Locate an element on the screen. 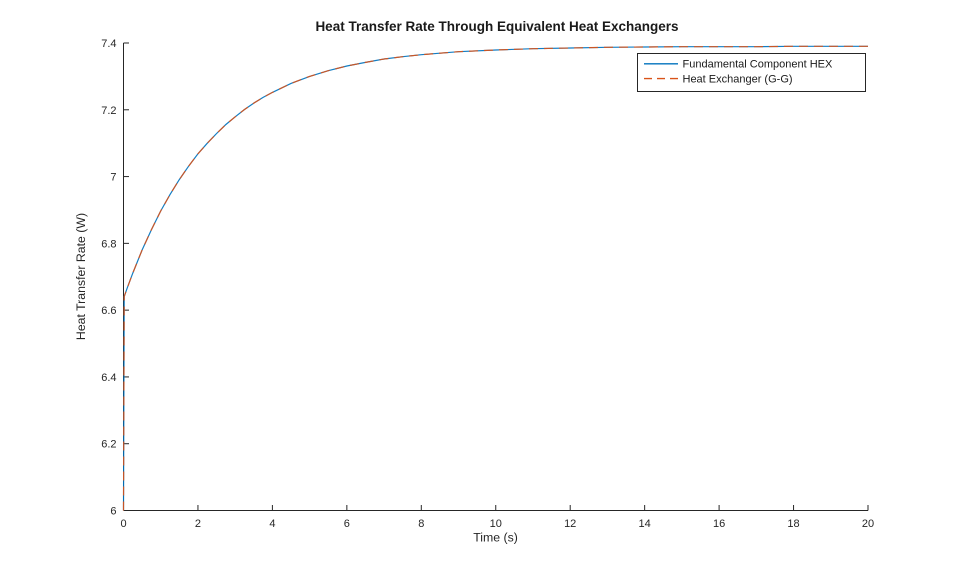  x-tick-label: 16 is located at coordinates (719, 524).